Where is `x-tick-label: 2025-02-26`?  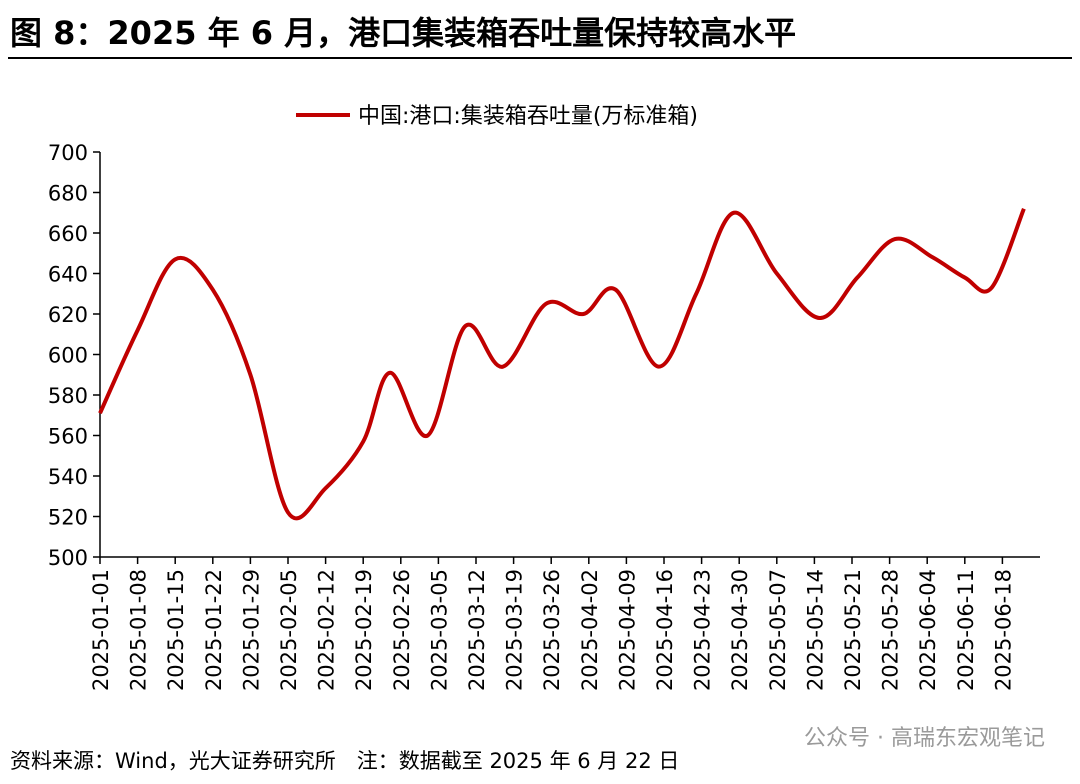
x-tick-label: 2025-02-26 is located at coordinates (402, 630).